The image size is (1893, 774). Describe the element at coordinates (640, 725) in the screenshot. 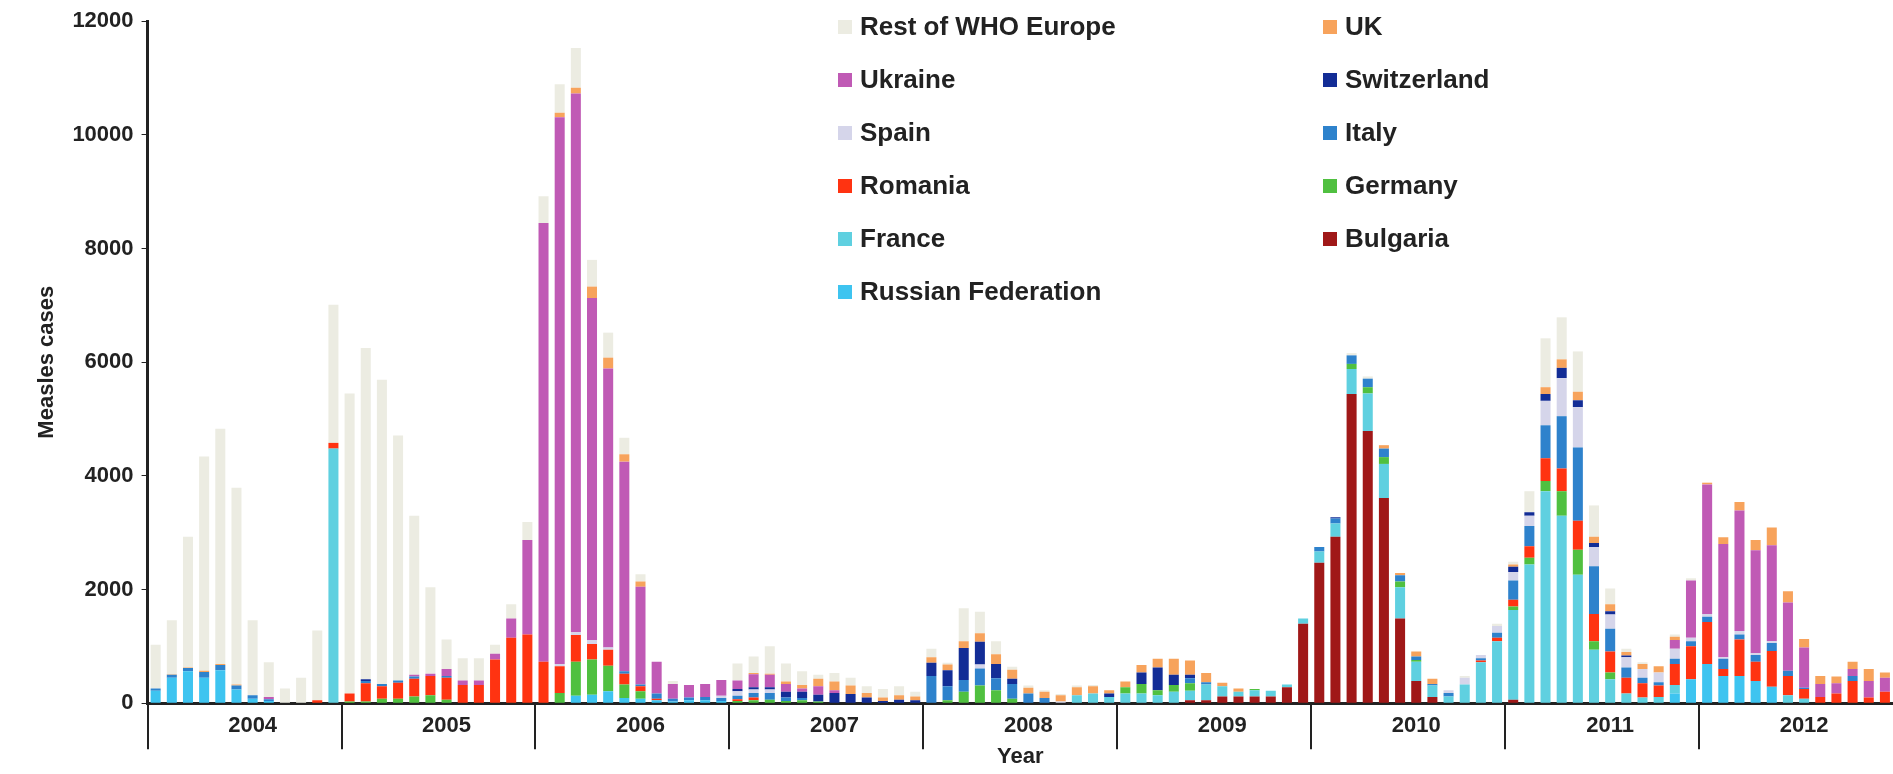

I see `x-tick-label: 2006` at that location.